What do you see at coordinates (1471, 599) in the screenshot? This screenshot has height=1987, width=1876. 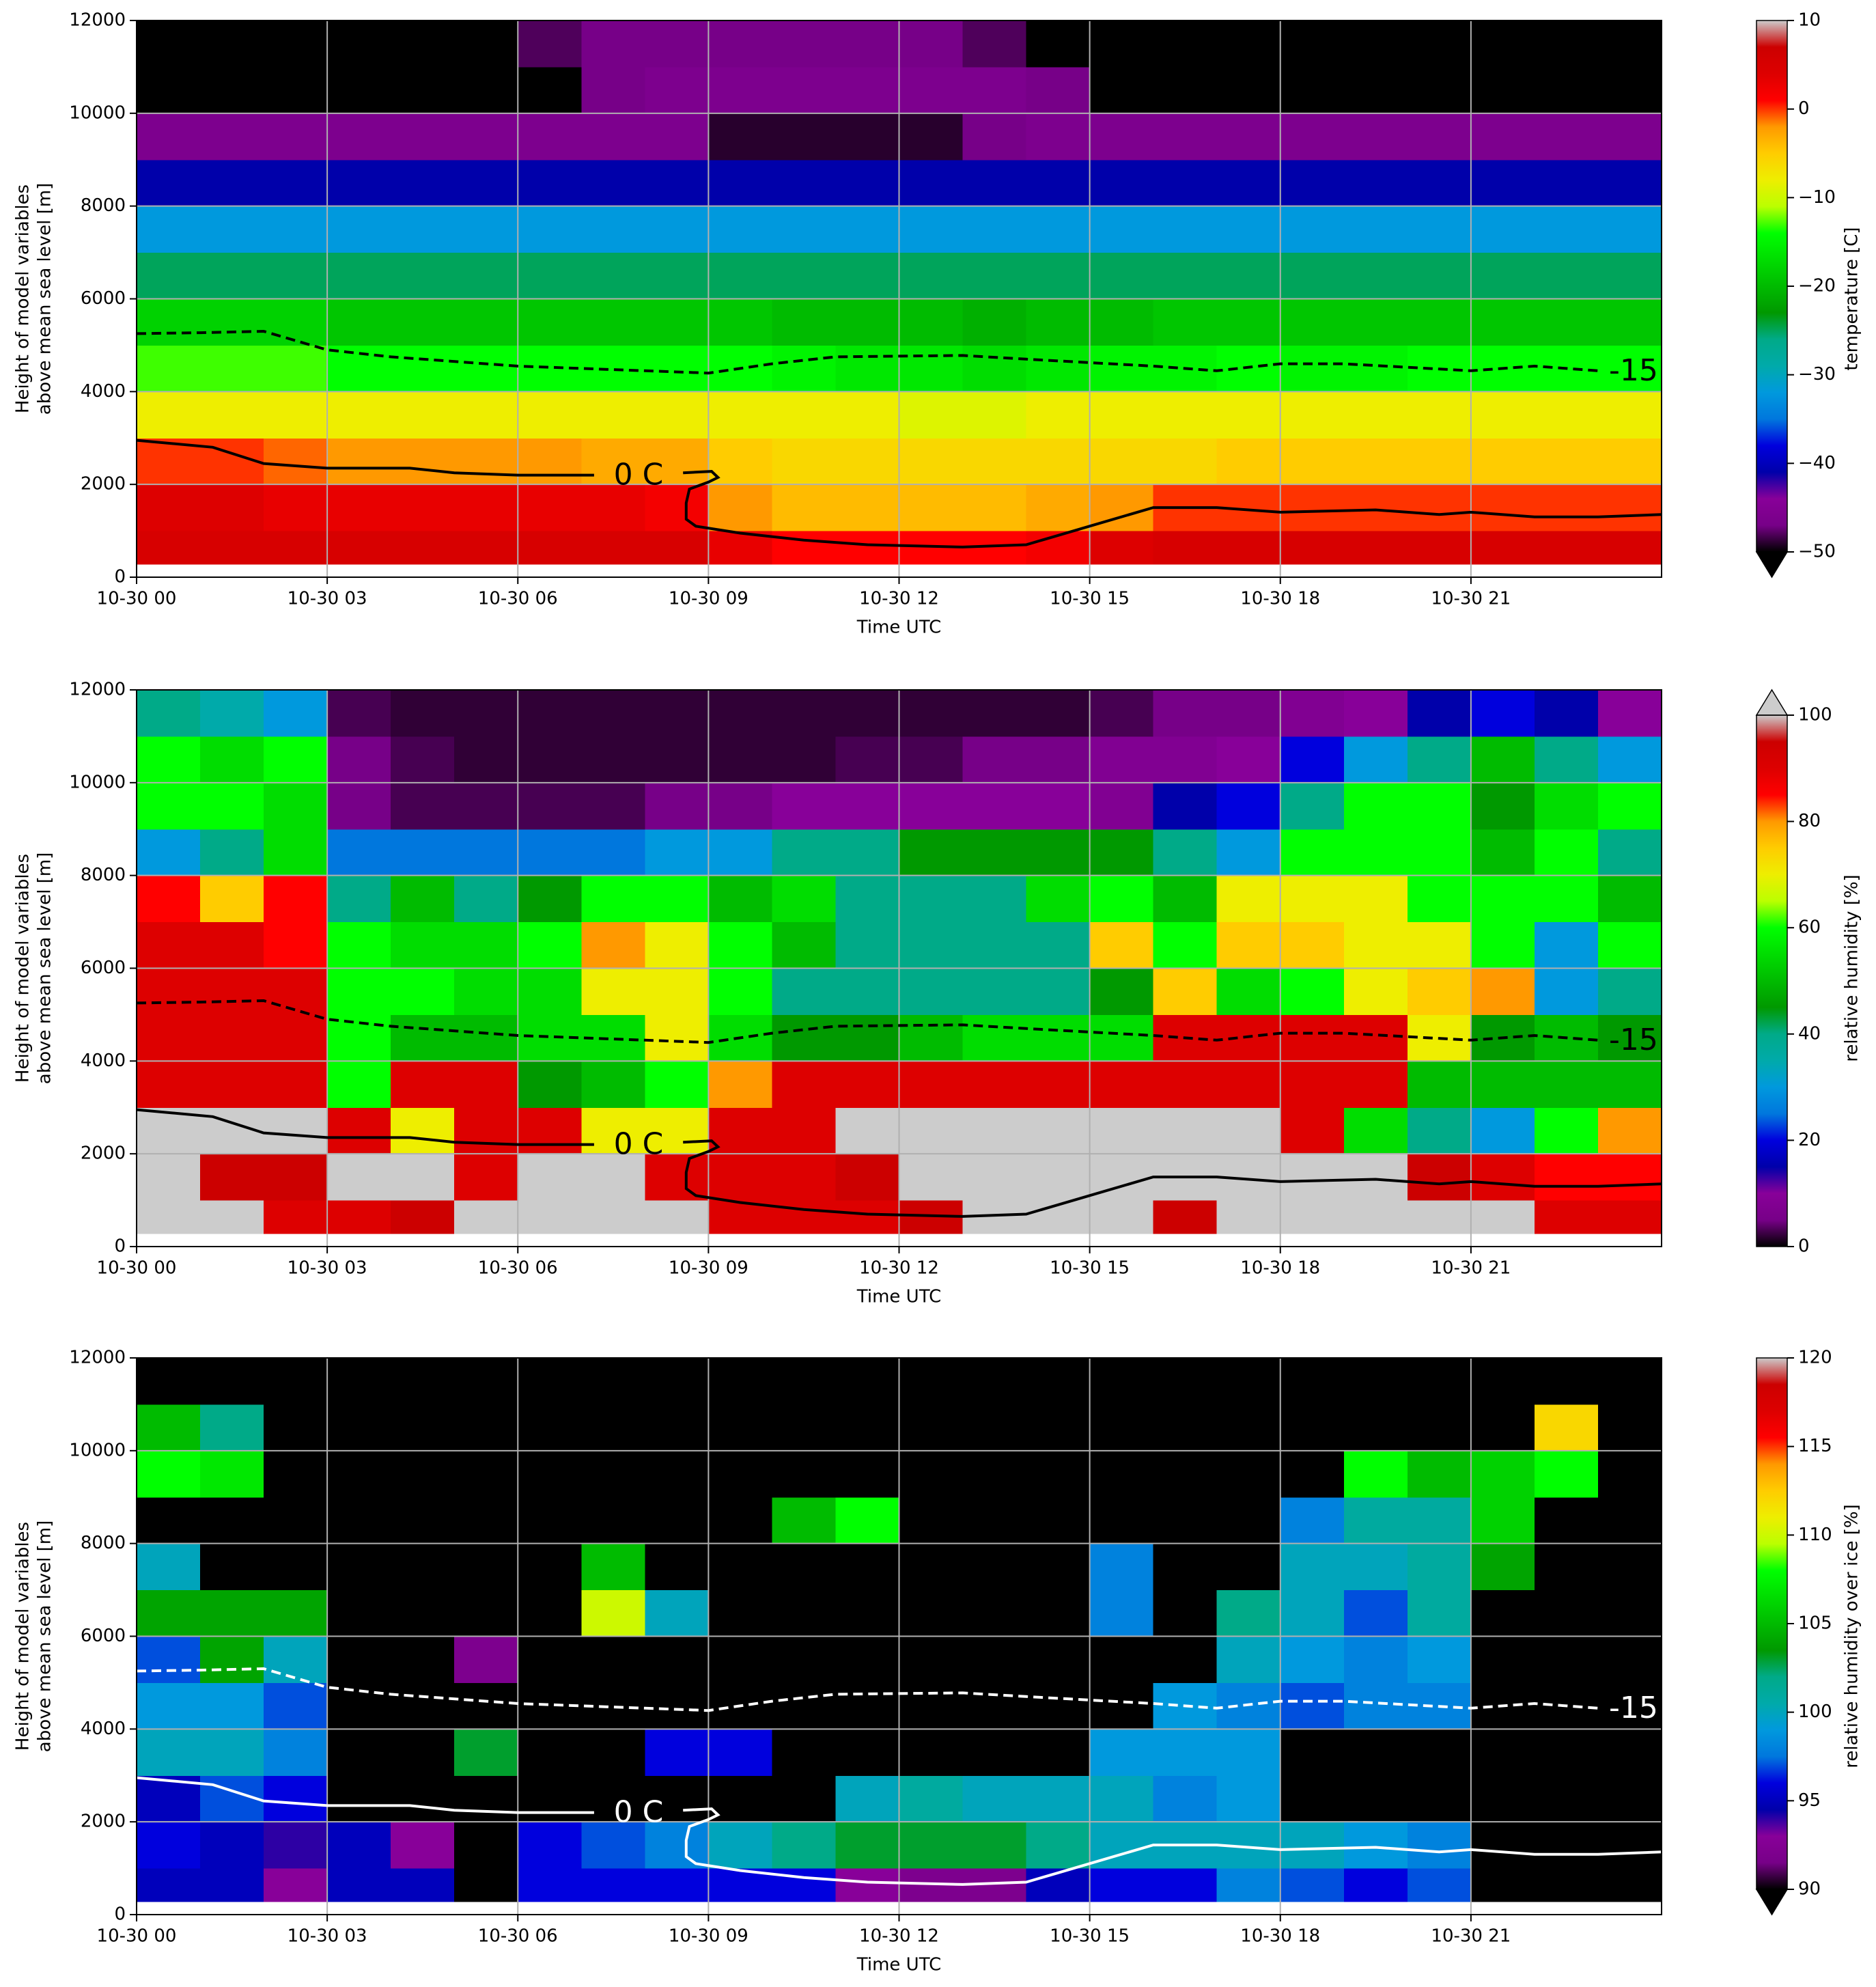 I see `x-tick-label: 10-30 21` at bounding box center [1471, 599].